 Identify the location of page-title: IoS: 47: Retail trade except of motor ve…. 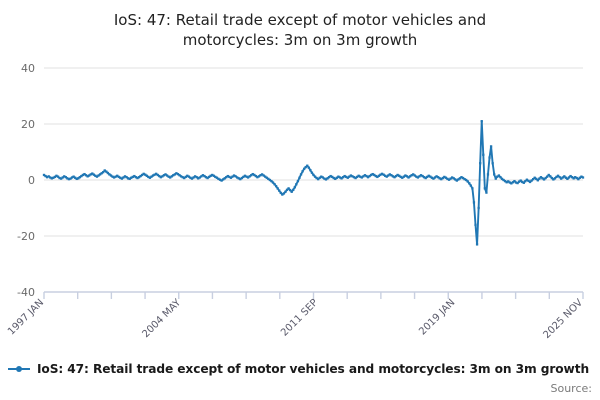
(300, 30).